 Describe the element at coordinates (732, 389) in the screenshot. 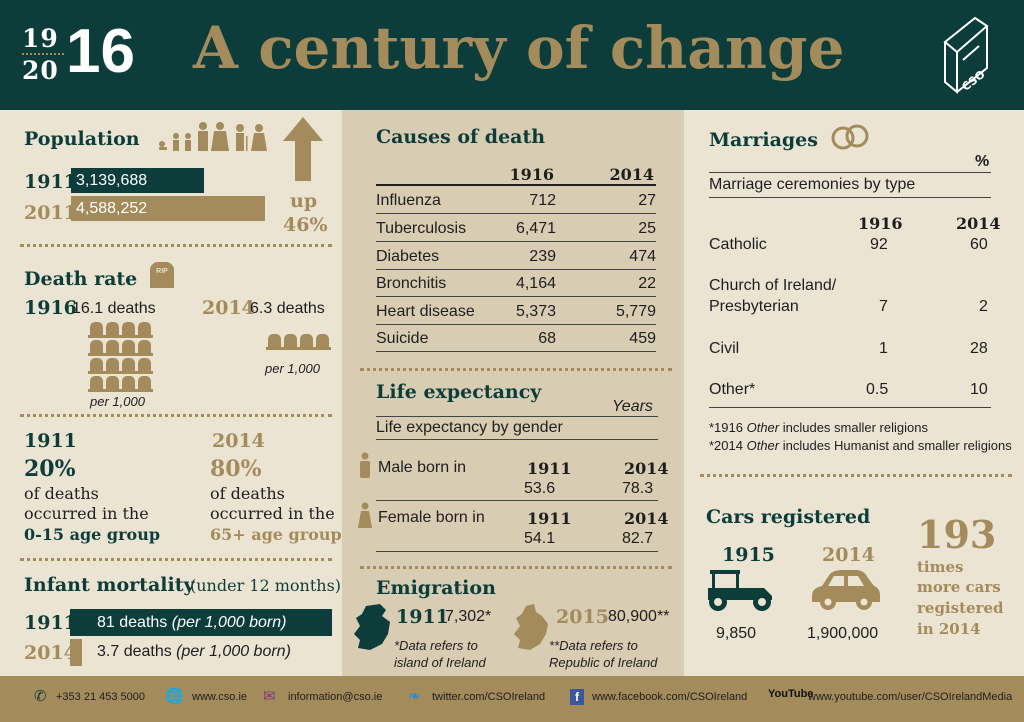

I see `marriage-type: Other*` at that location.